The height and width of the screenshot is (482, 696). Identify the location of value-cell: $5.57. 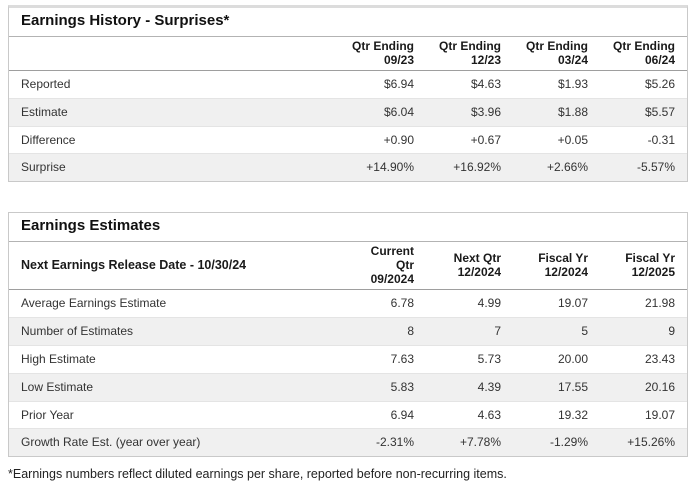
(643, 112).